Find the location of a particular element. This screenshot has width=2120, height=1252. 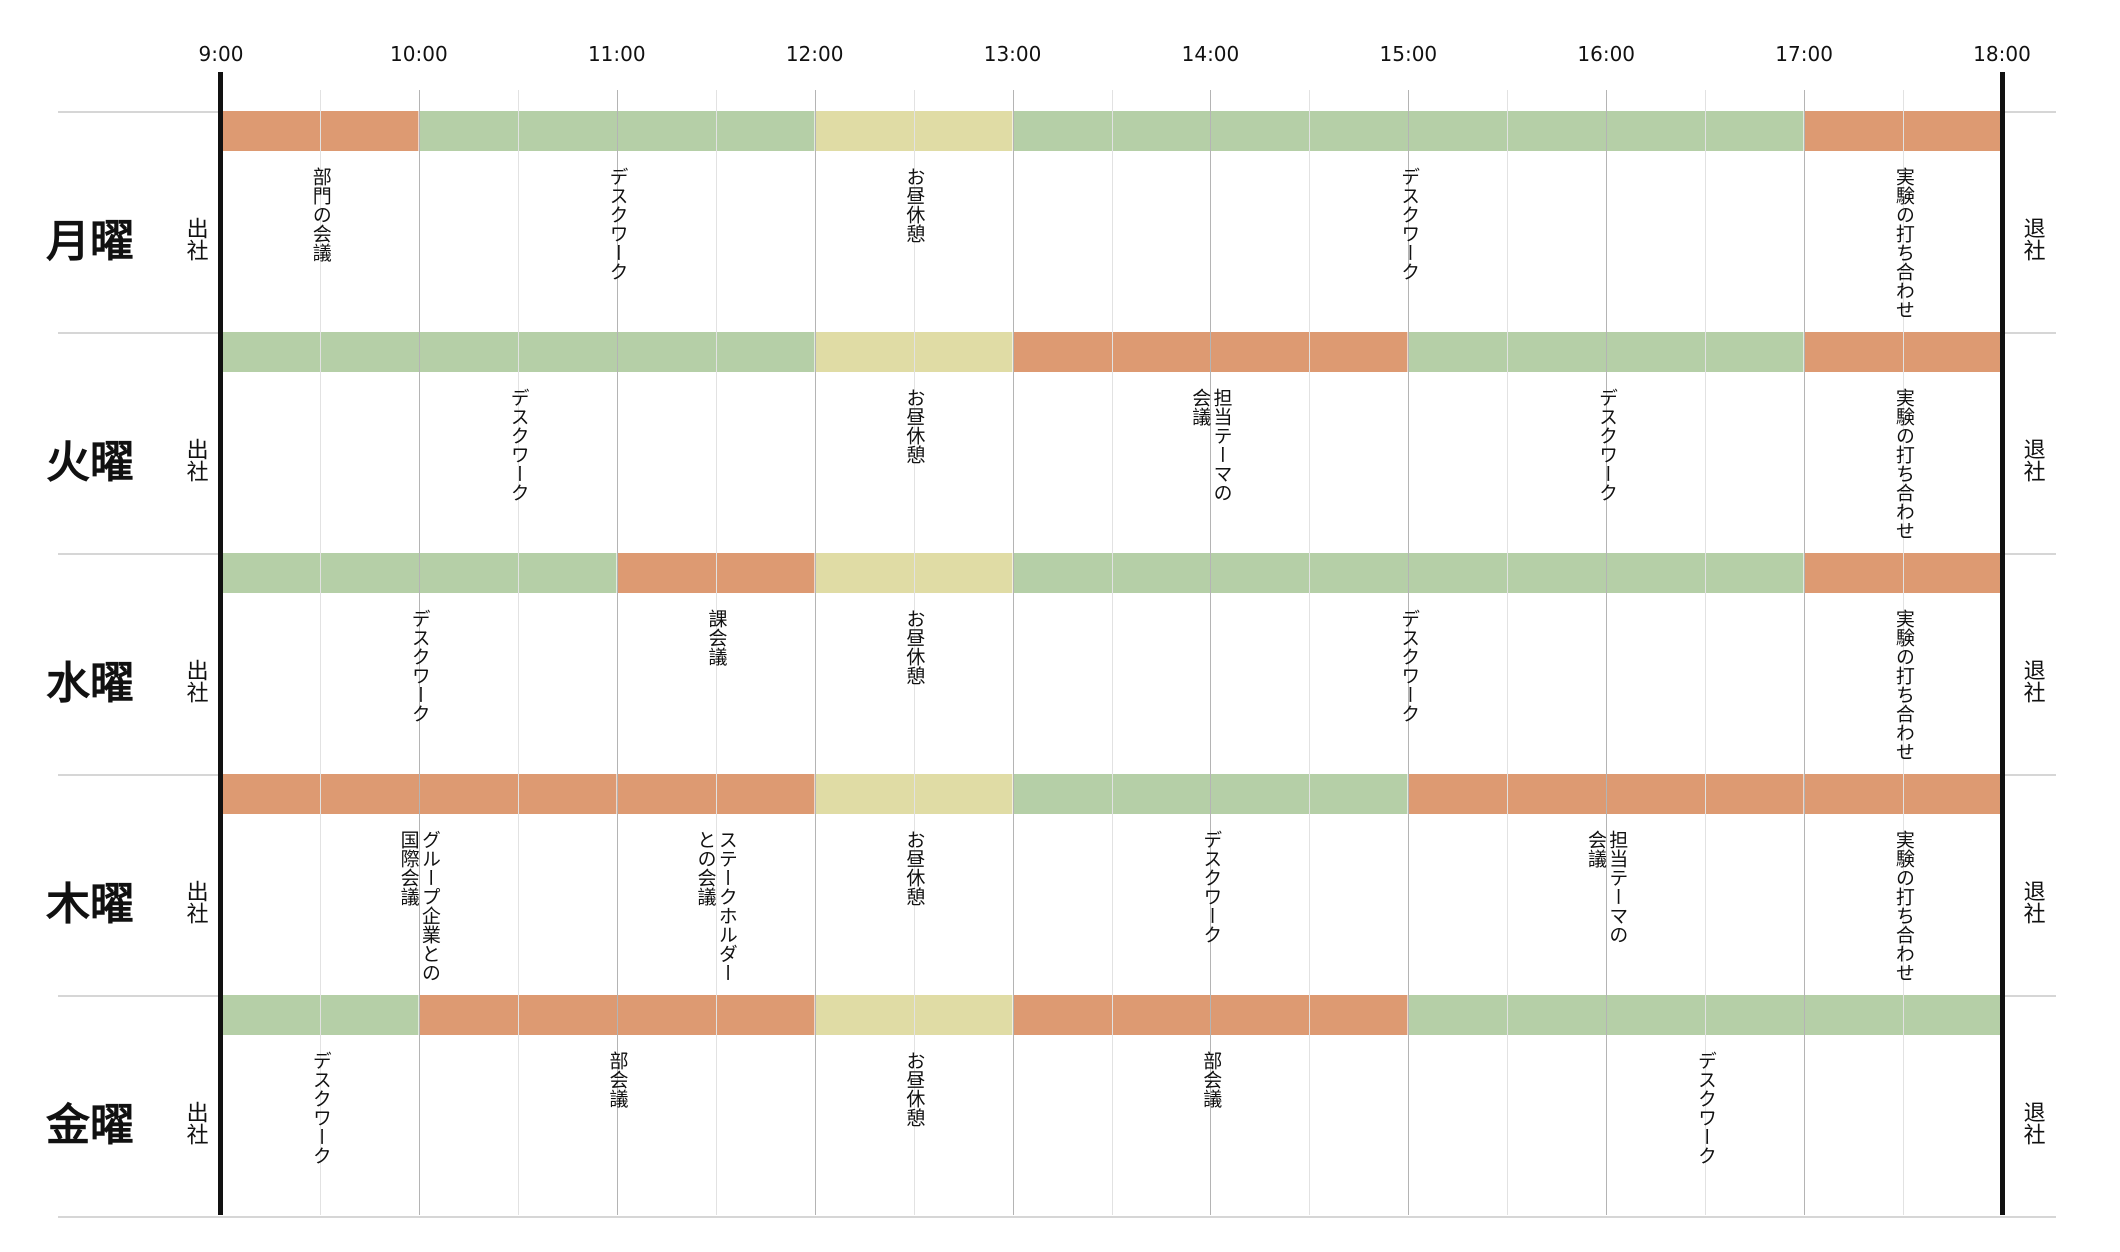

day-label: 月曜 is located at coordinates (90, 241).